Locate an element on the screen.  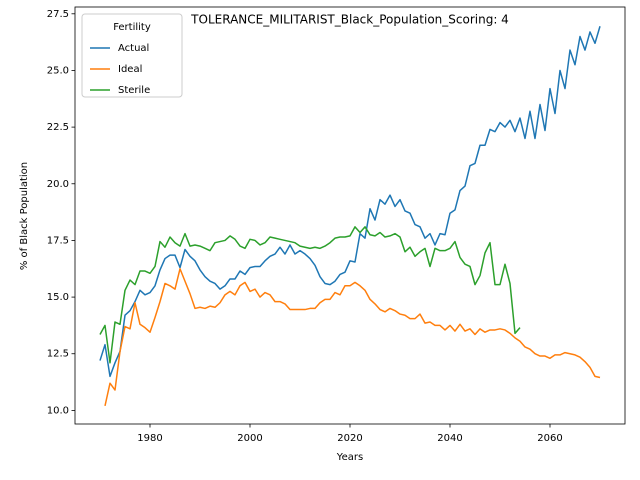
y-tick-label: 20.0 is located at coordinates (58, 184).